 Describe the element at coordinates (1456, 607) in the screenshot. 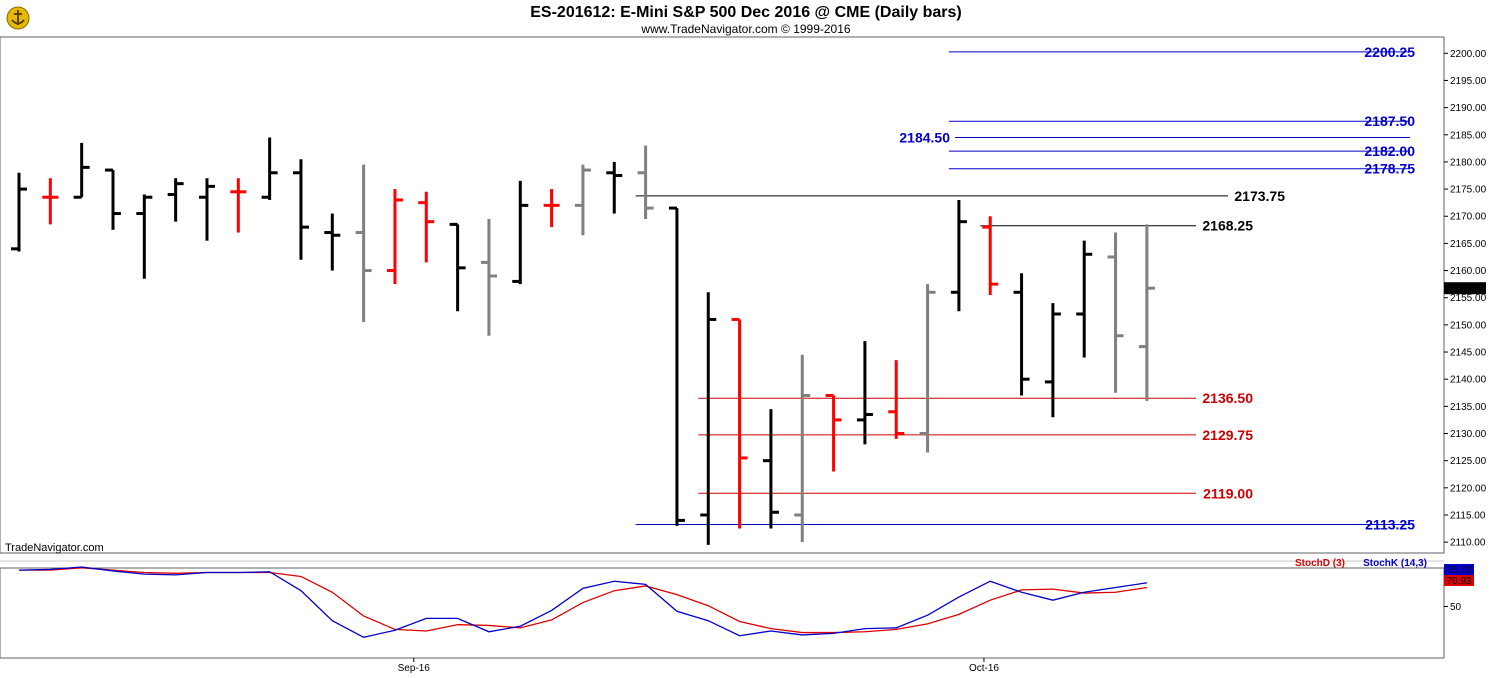

I see `stoch-tick-label: 50` at that location.